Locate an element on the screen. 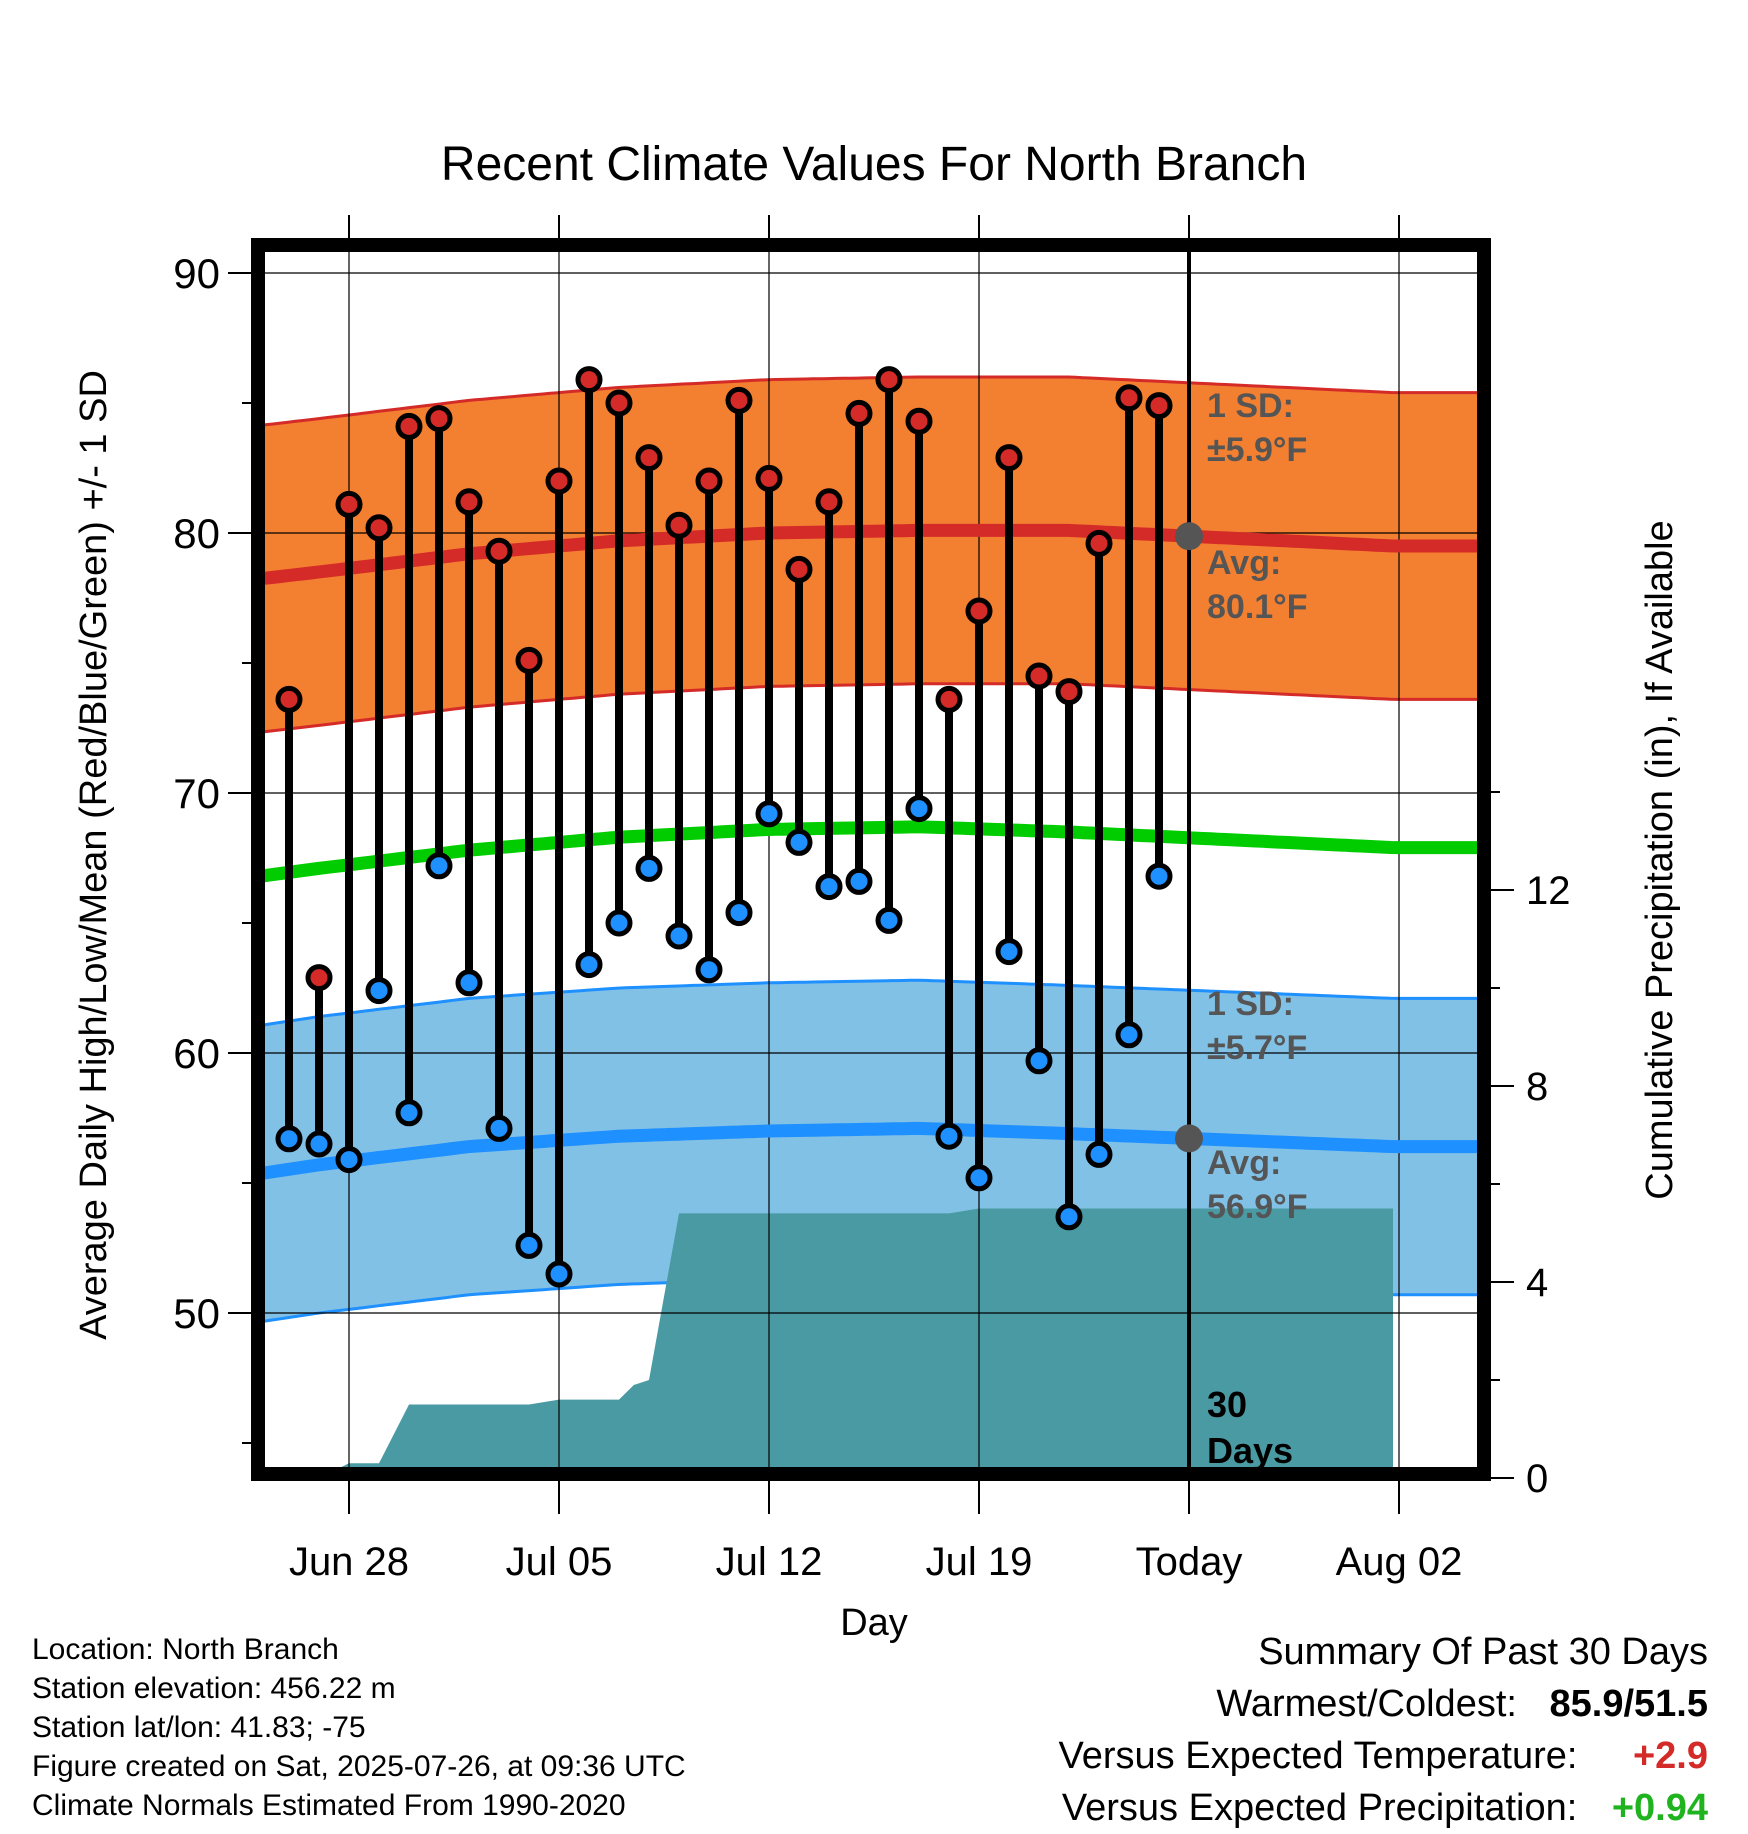 The image size is (1748, 1834). y-tick-label: 80 is located at coordinates (196, 533).